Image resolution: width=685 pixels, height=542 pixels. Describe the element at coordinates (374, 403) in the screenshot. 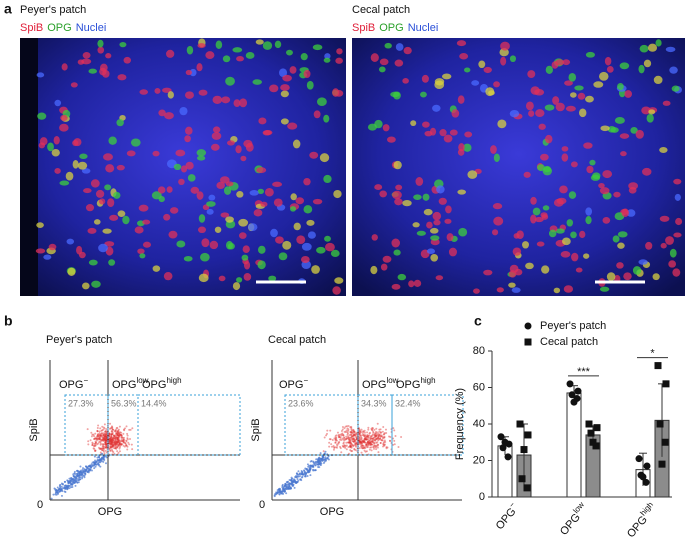

I see `gate-percent: 34.3%` at that location.